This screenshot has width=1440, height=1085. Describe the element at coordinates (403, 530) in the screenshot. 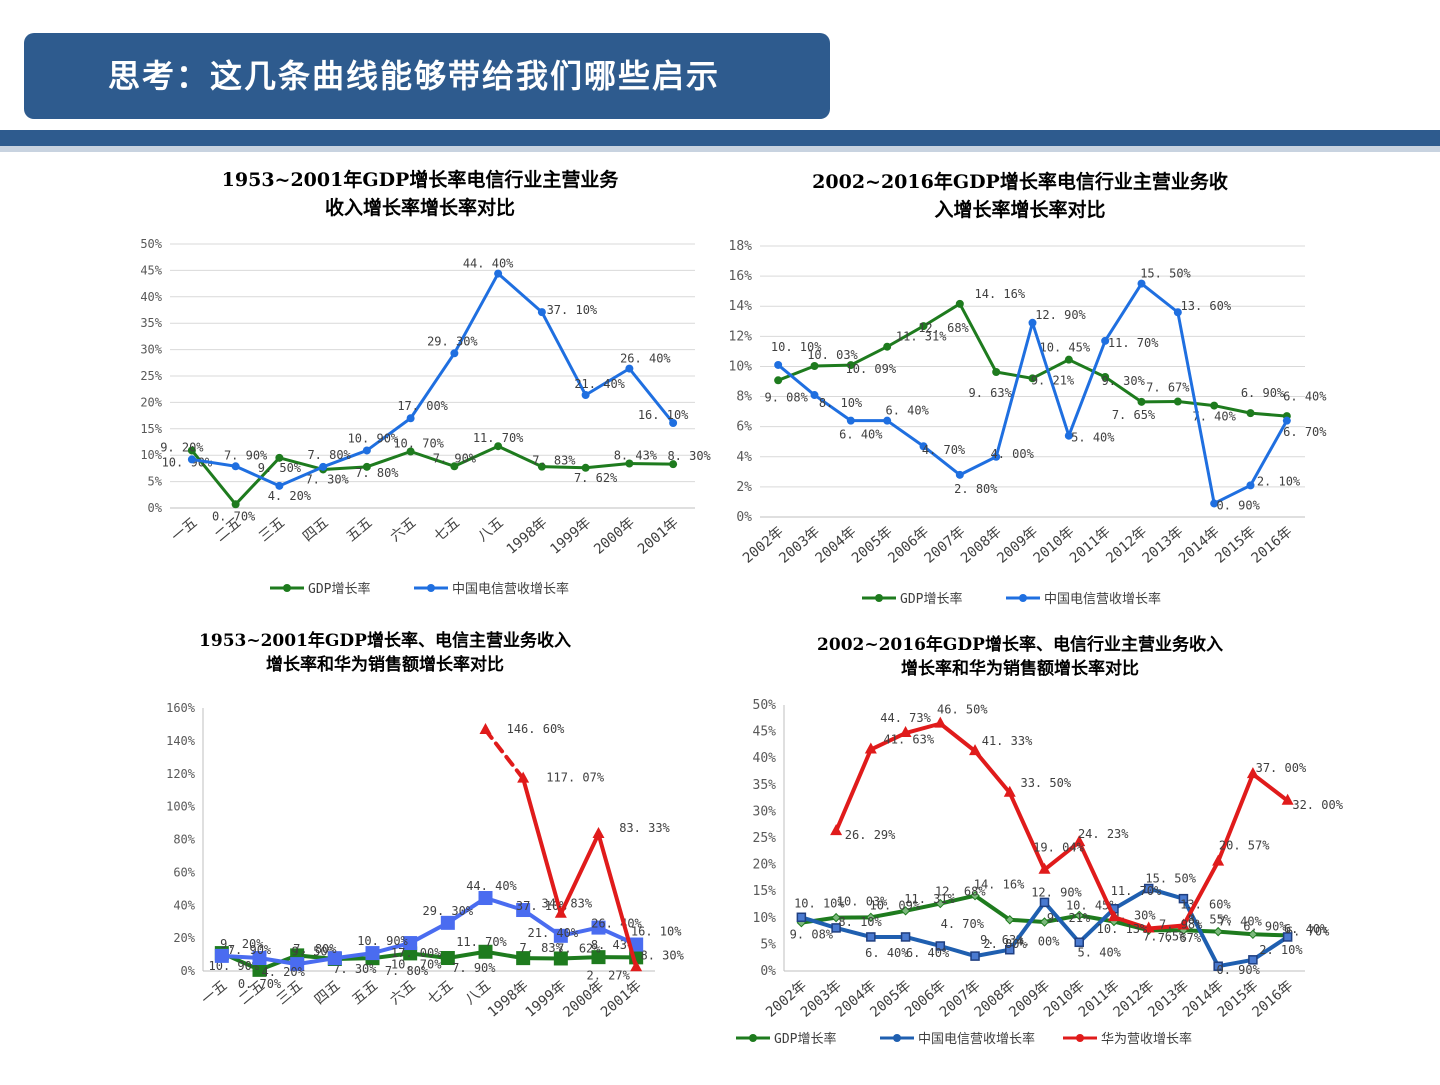

I see `x-tick-label: 六五` at that location.